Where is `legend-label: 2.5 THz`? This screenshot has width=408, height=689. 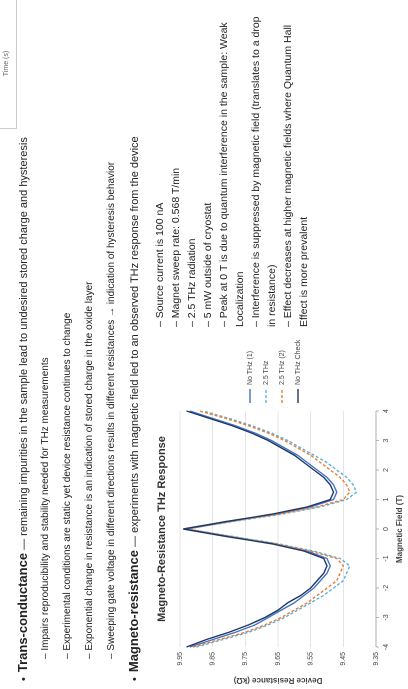 legend-label: 2.5 THz is located at coordinates (266, 372).